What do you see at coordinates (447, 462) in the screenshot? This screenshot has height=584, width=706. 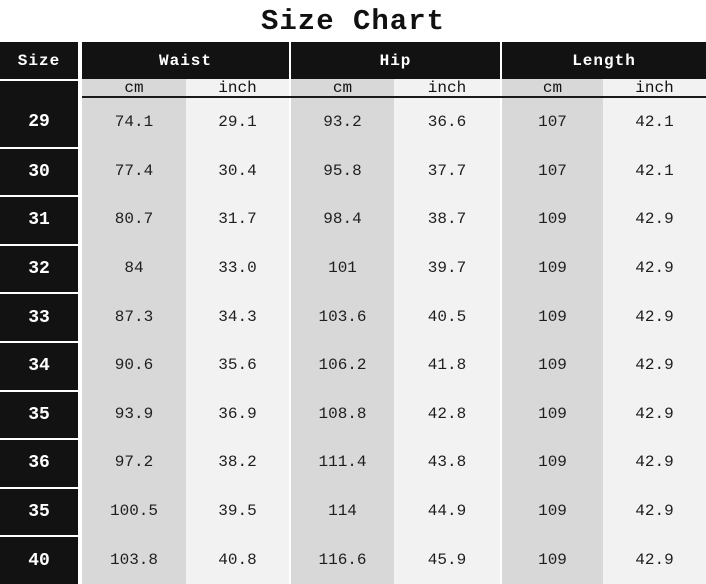 I see `hip-inch-value: 43.8` at bounding box center [447, 462].